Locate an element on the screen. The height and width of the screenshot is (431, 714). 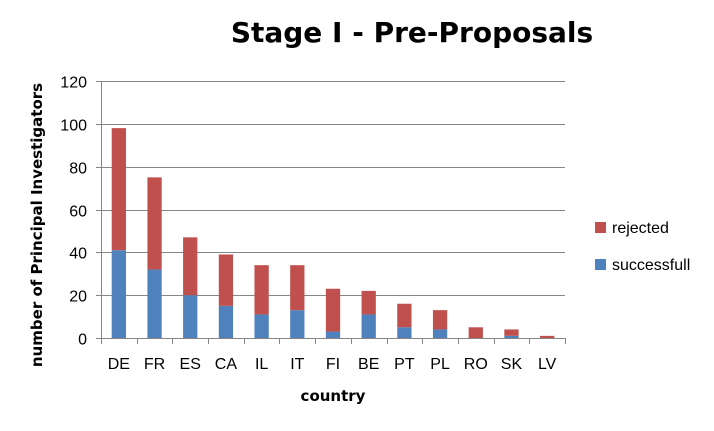
x-tick-labels: DE FR ES CA IL IT FI BE PT PL RO SK LV is located at coordinates (332, 364).